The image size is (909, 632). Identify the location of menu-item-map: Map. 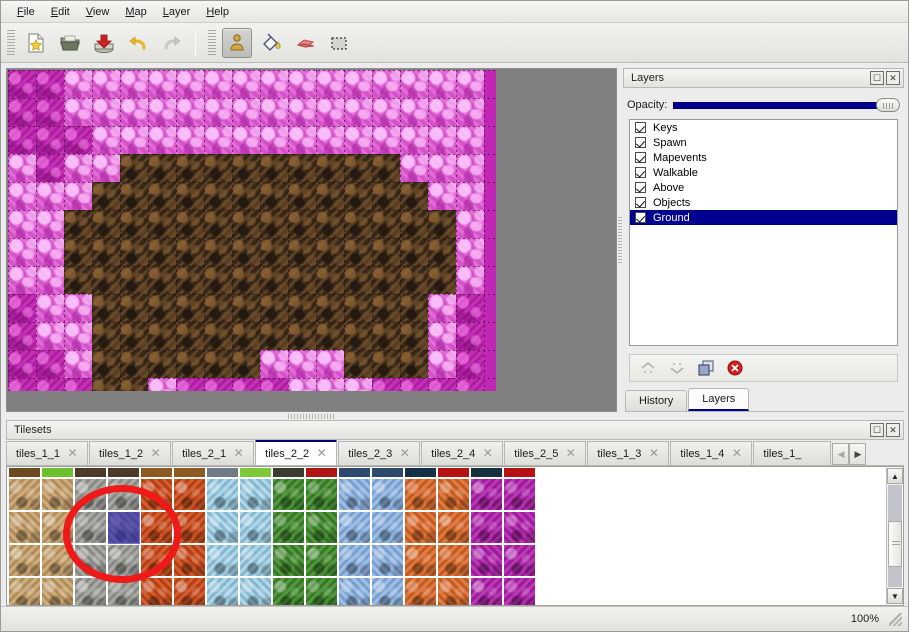
(136, 11).